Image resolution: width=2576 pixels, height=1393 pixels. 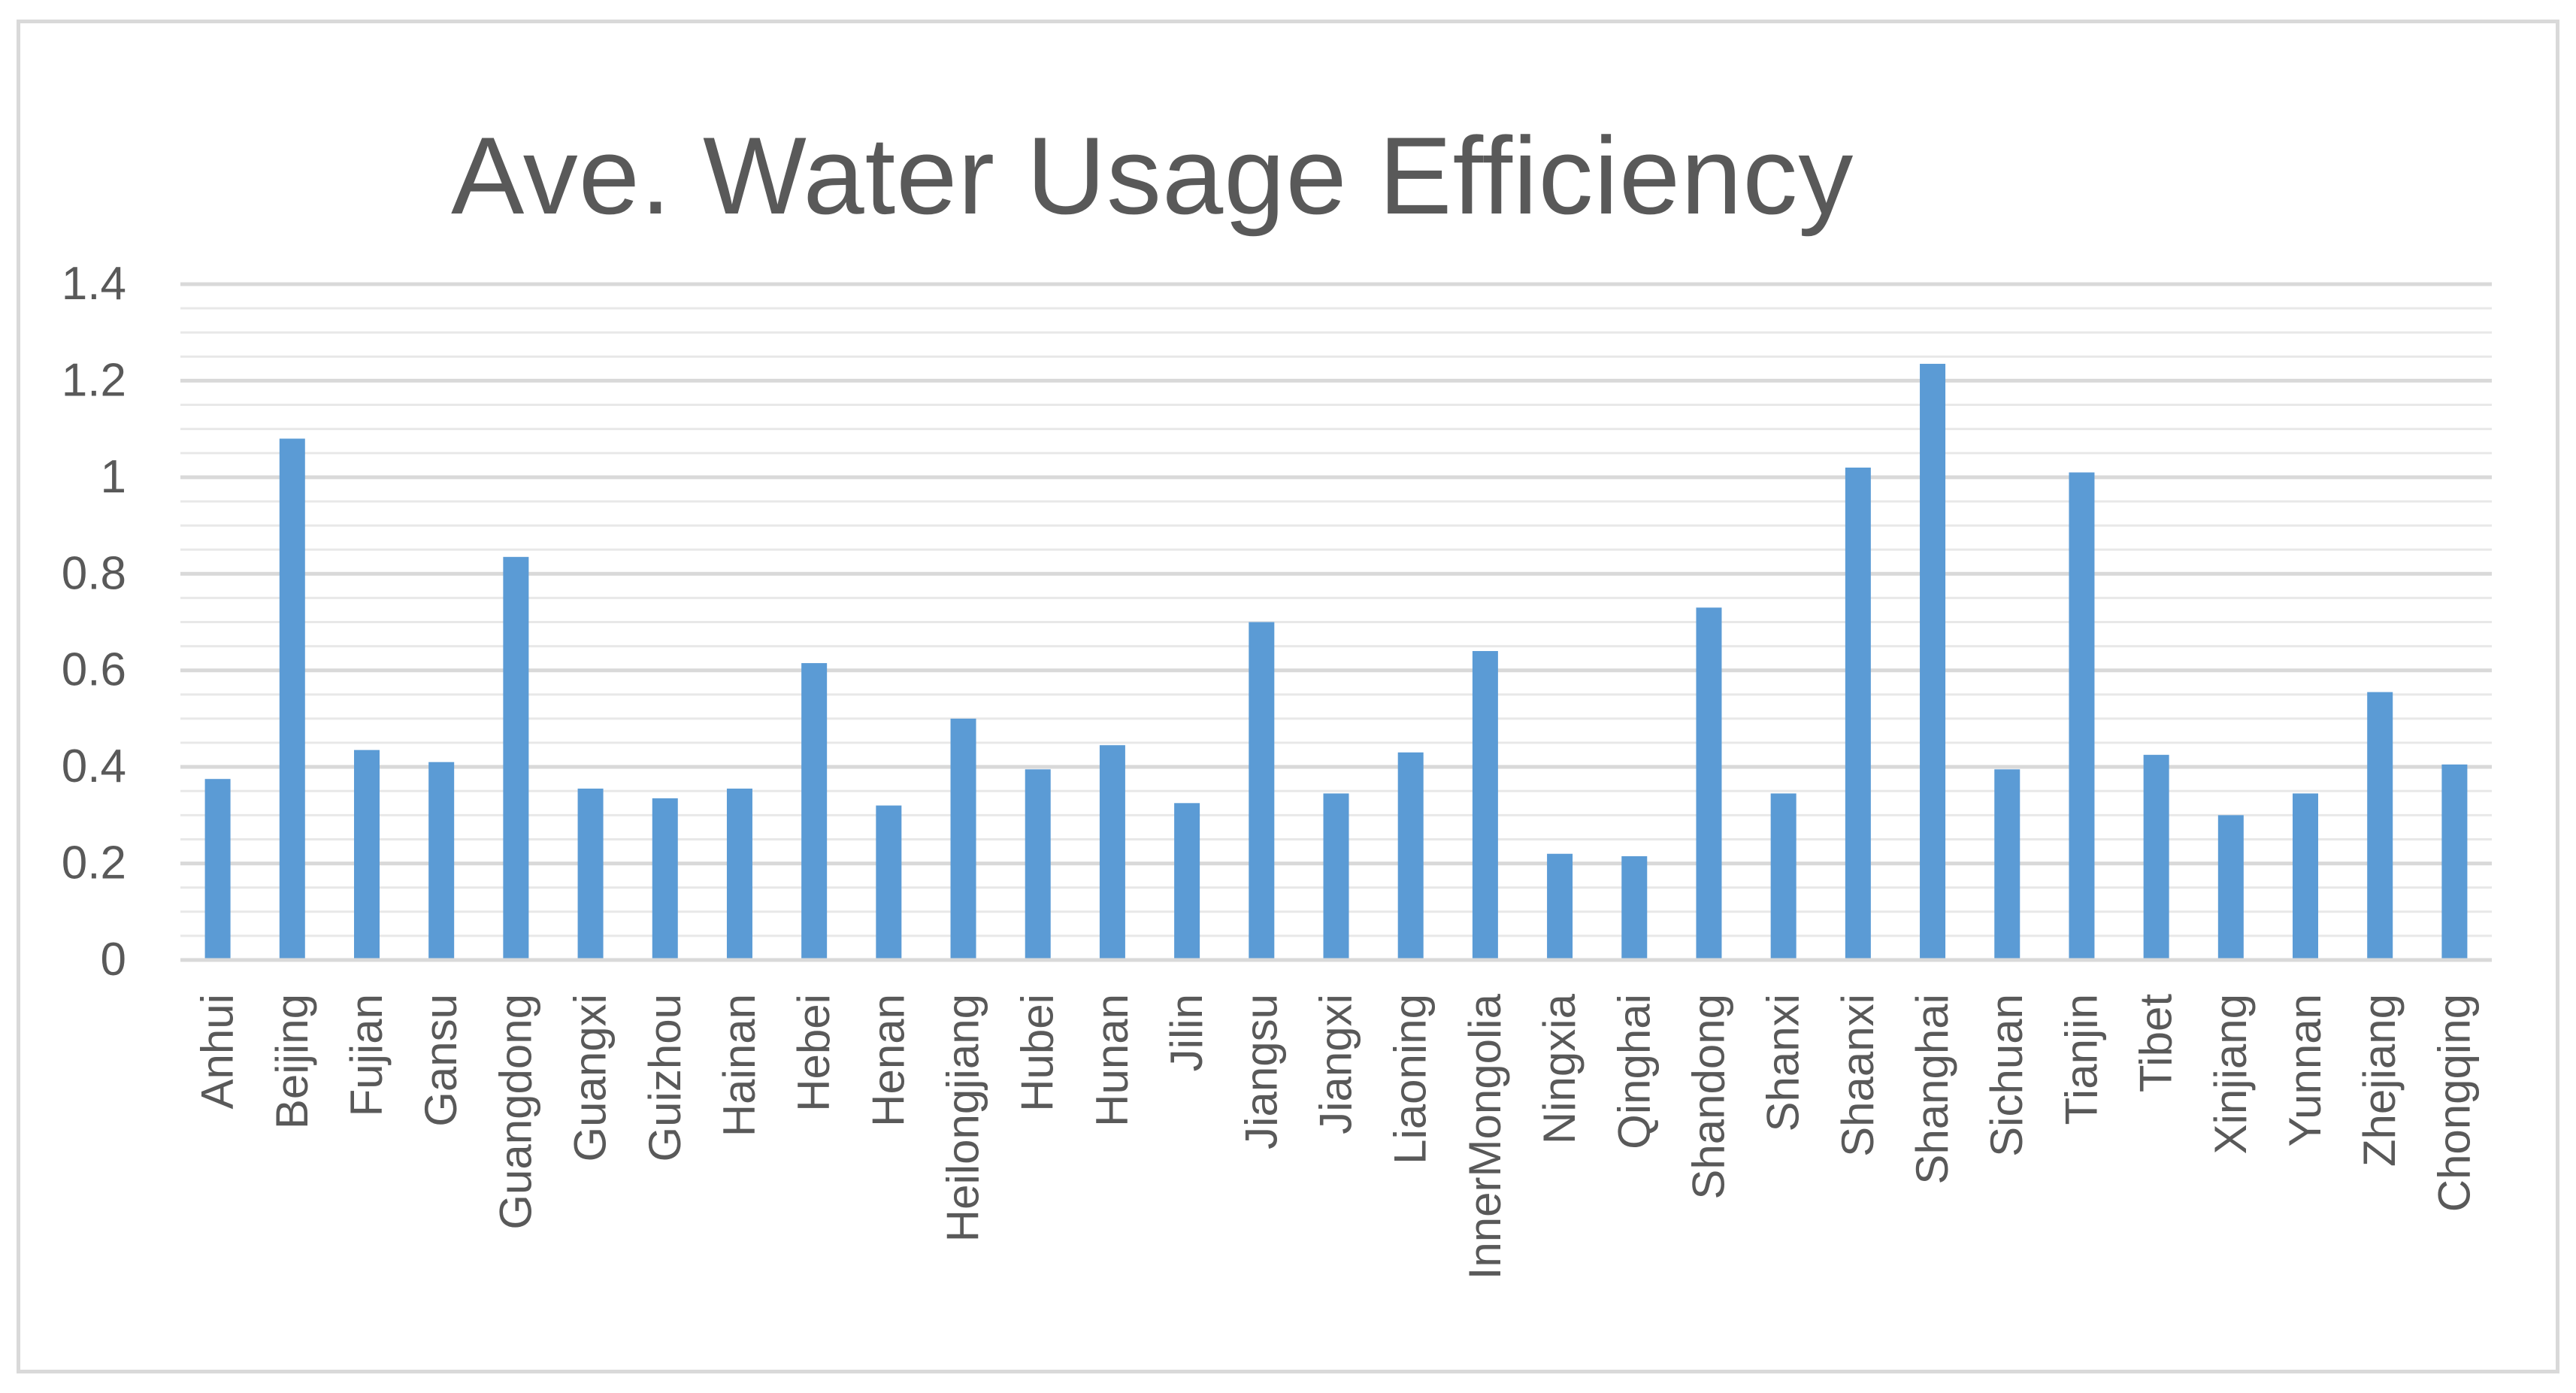 I want to click on x-tick-label-xinjiang: Xinjiang, so click(x=2230, y=1074).